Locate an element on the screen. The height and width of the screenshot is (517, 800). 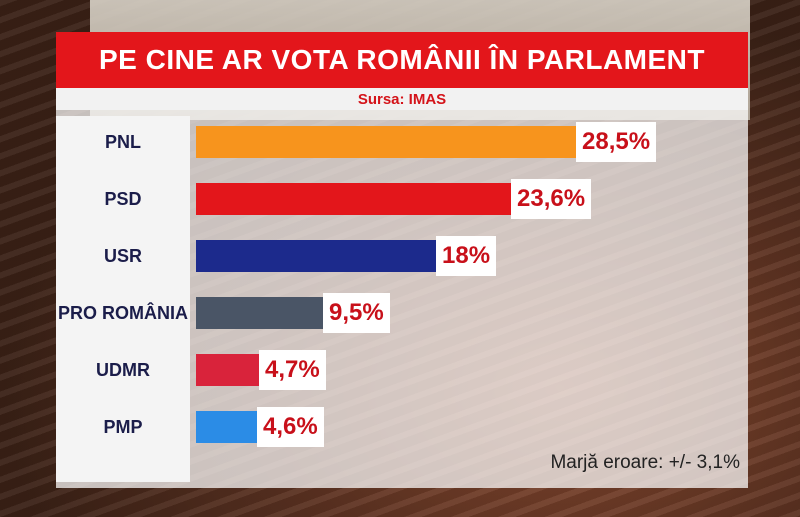
category-label: USR is located at coordinates (122, 255).